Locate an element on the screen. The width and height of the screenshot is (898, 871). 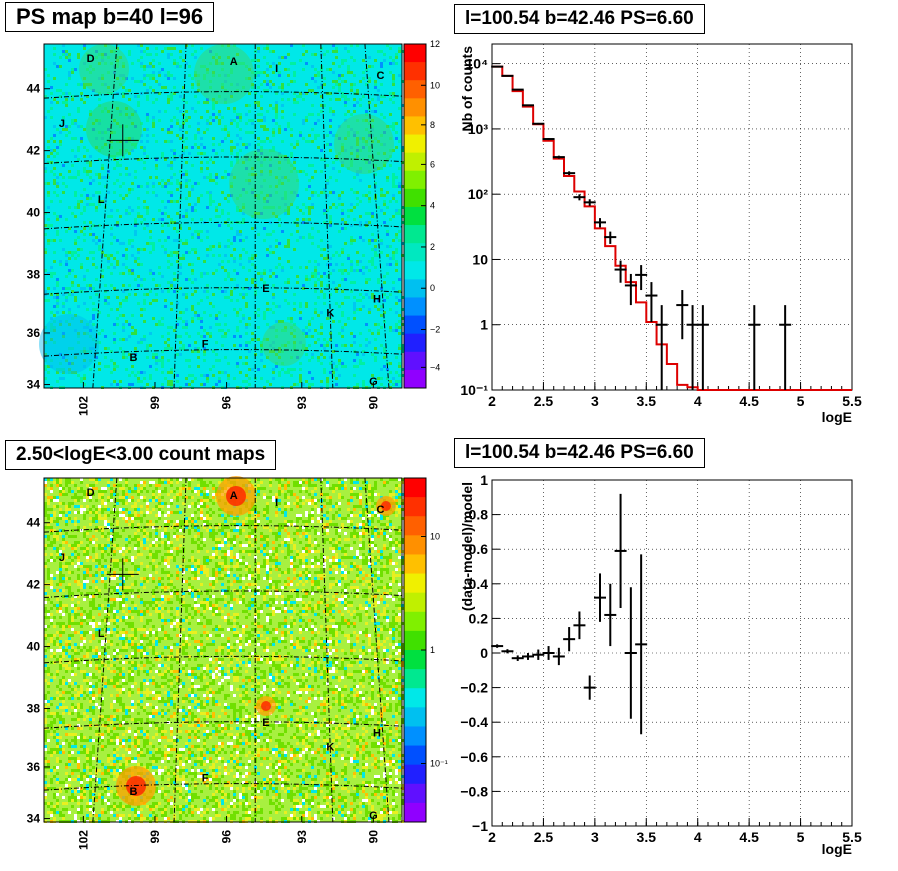
ps-map-title: PS map b=40 l=96 is located at coordinates (110, 17).